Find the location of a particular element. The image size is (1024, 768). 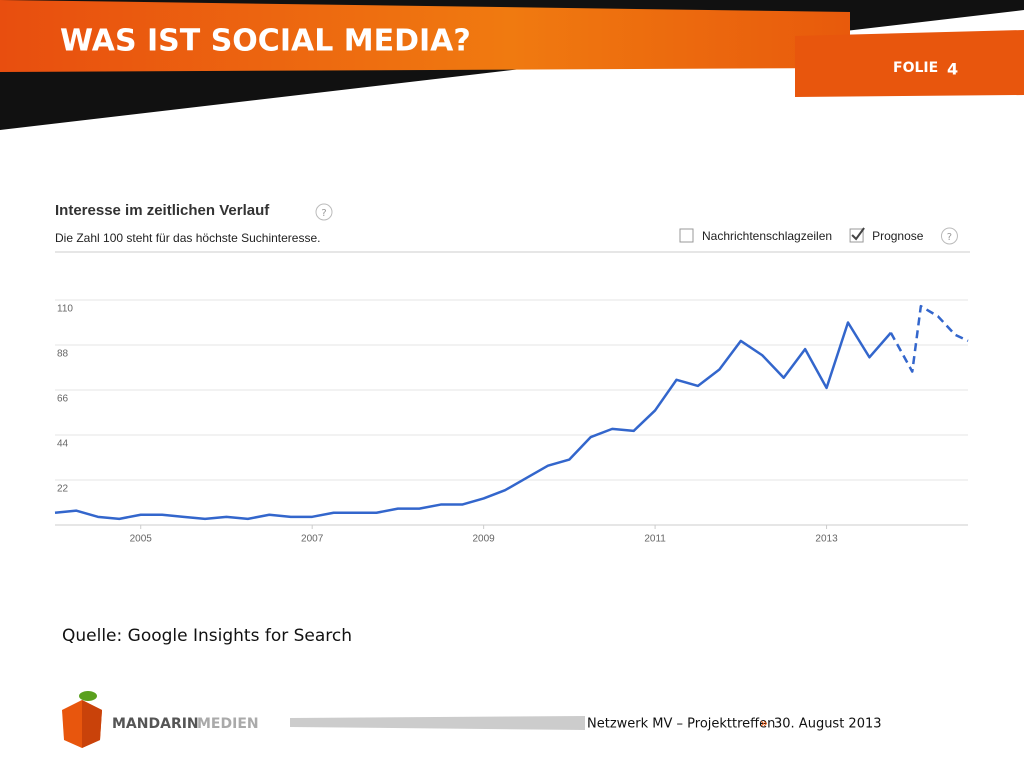

logo-text: MANDARIN is located at coordinates (155, 724).